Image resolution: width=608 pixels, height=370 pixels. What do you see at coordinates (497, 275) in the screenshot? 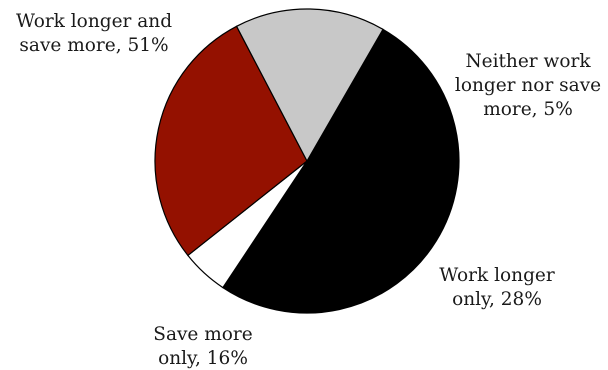
I see `slice-label-line: Work longer` at bounding box center [497, 275].